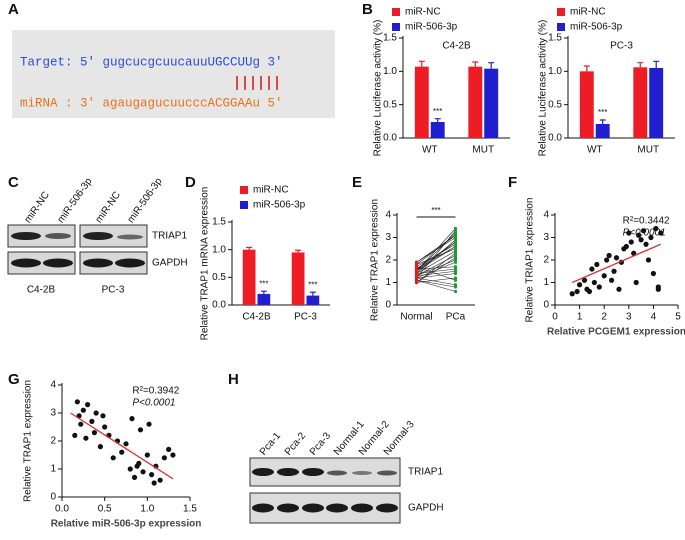 This screenshot has width=685, height=540. I want to click on x-tick-label: 0.5, so click(105, 509).